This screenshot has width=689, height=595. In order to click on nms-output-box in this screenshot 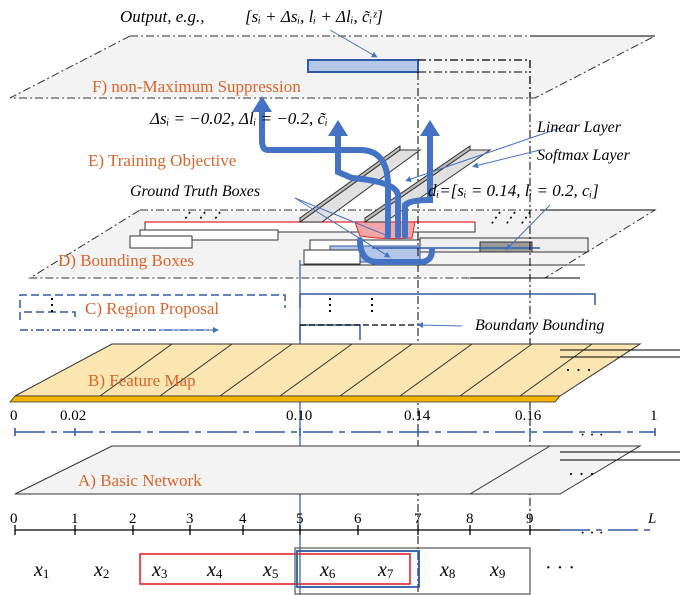, I will do `click(363, 66)`.